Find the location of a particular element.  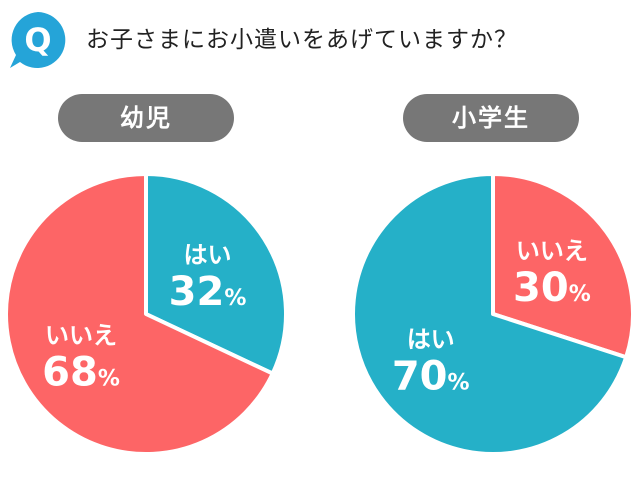

slice-label-infant-1: いいえ is located at coordinates (81, 335).